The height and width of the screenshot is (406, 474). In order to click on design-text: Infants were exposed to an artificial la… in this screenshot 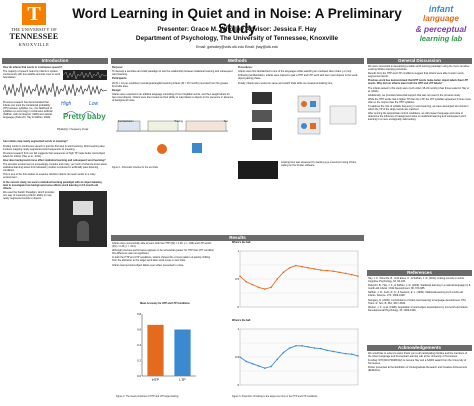, I will do `click(173, 97)`.